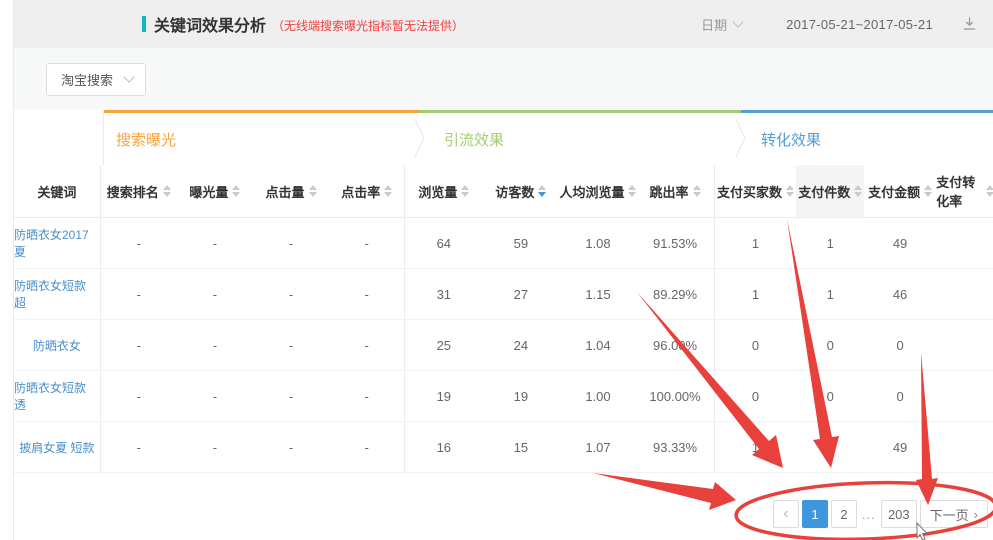  Describe the element at coordinates (898, 514) in the screenshot. I see `page-button-203: 203` at that location.